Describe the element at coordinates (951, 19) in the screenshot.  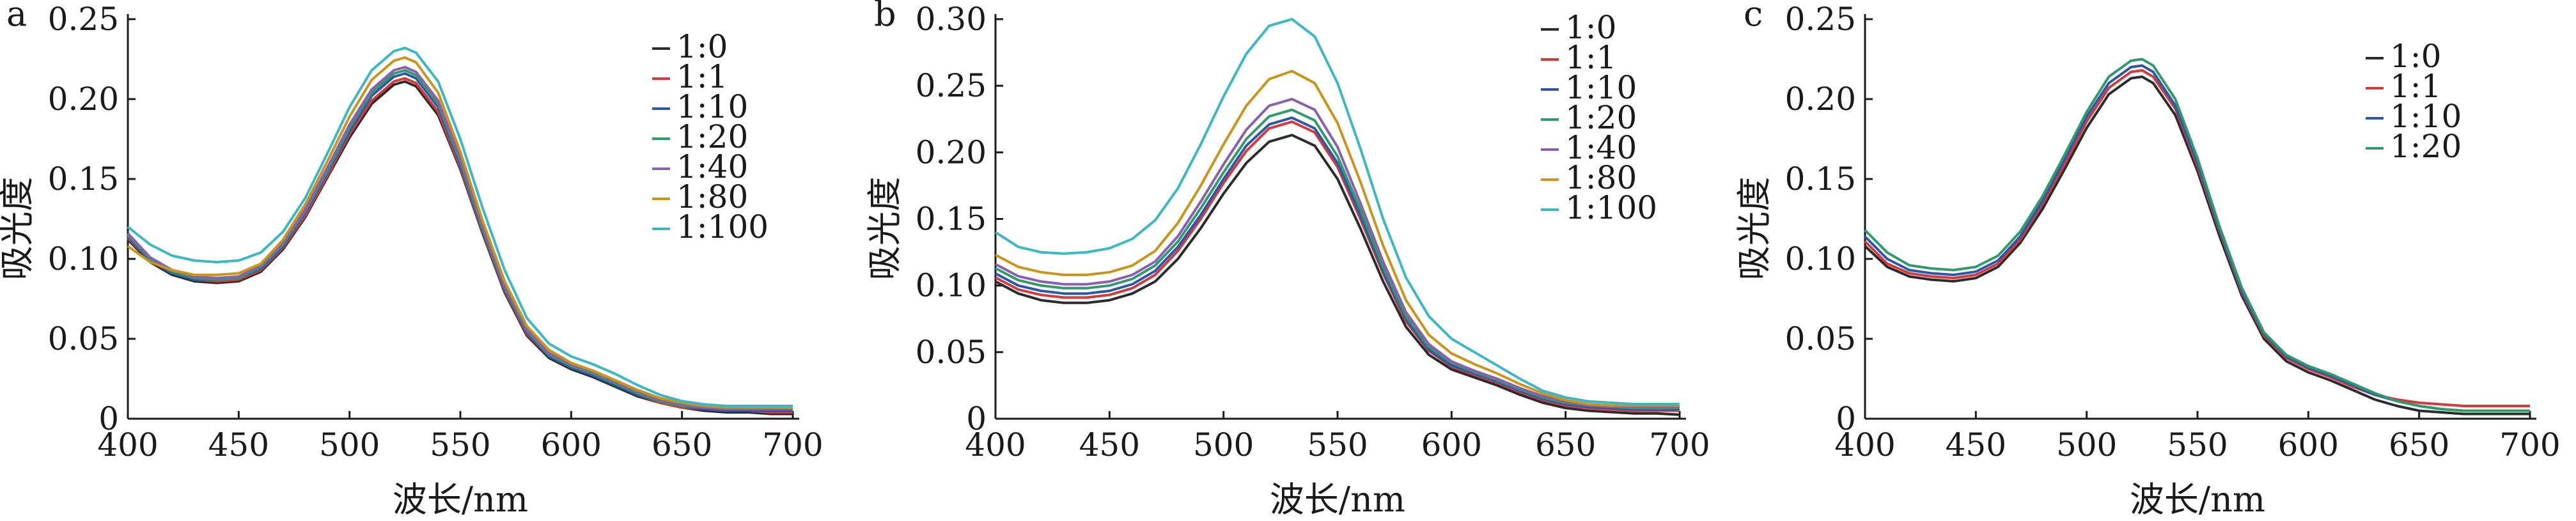
I see `y-tick-label: 0.30` at that location.